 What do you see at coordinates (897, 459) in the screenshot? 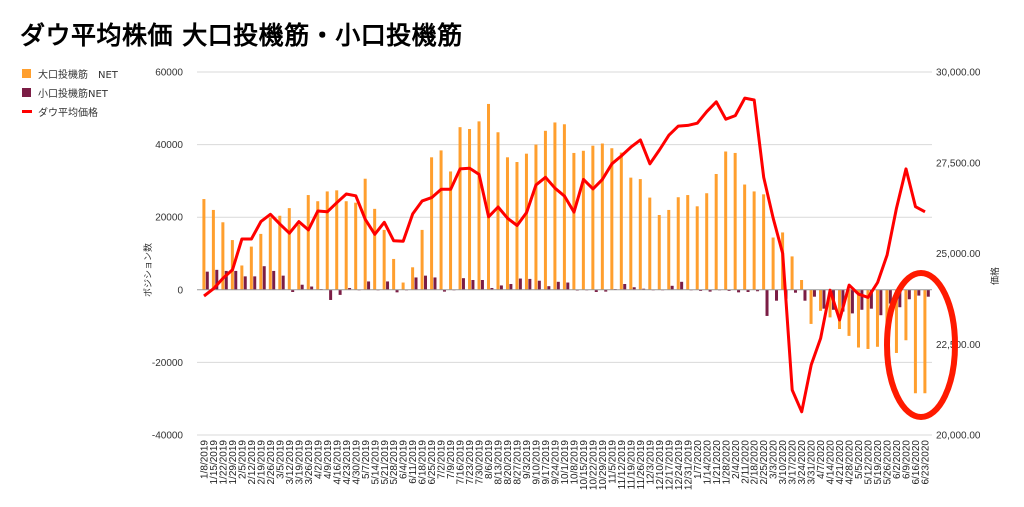
I see `x-tick-label: 6/2/2020` at bounding box center [897, 459].